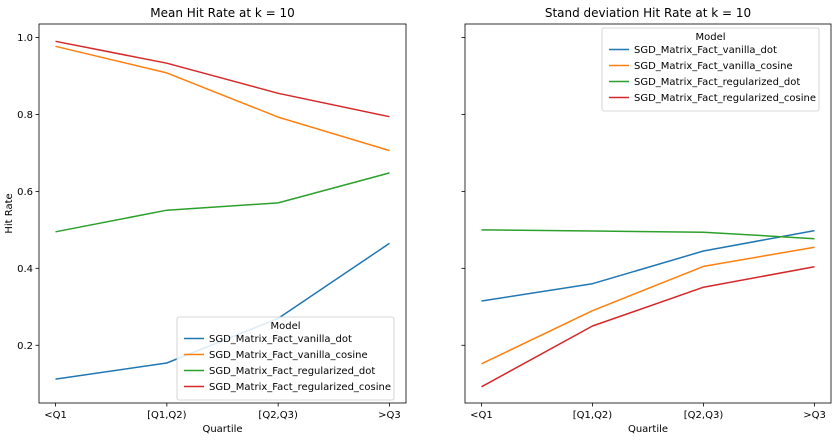 Image resolution: width=832 pixels, height=441 pixels. I want to click on chart-title: Stand deviation Hit Rate at k = 10, so click(648, 13).